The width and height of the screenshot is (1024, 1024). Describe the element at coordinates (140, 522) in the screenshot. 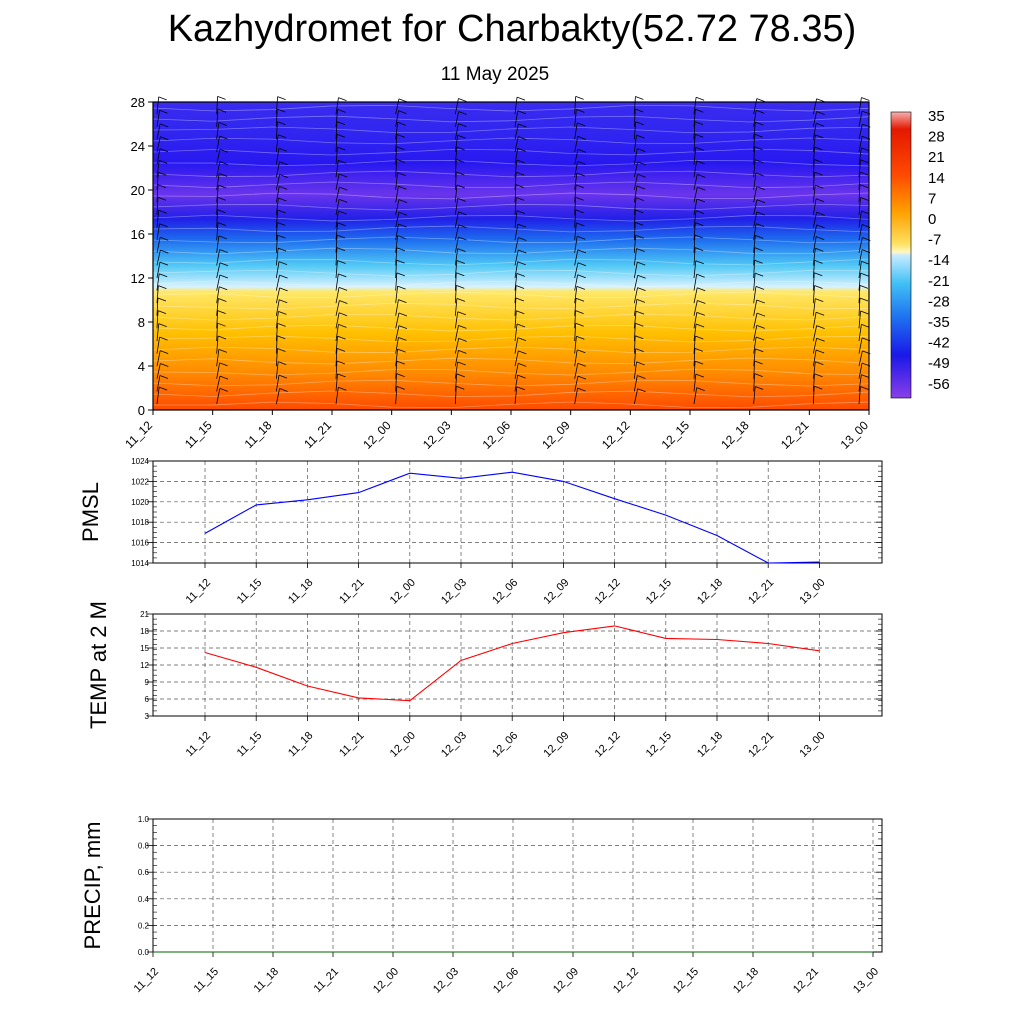

I see `y-tick-label: 1018` at that location.